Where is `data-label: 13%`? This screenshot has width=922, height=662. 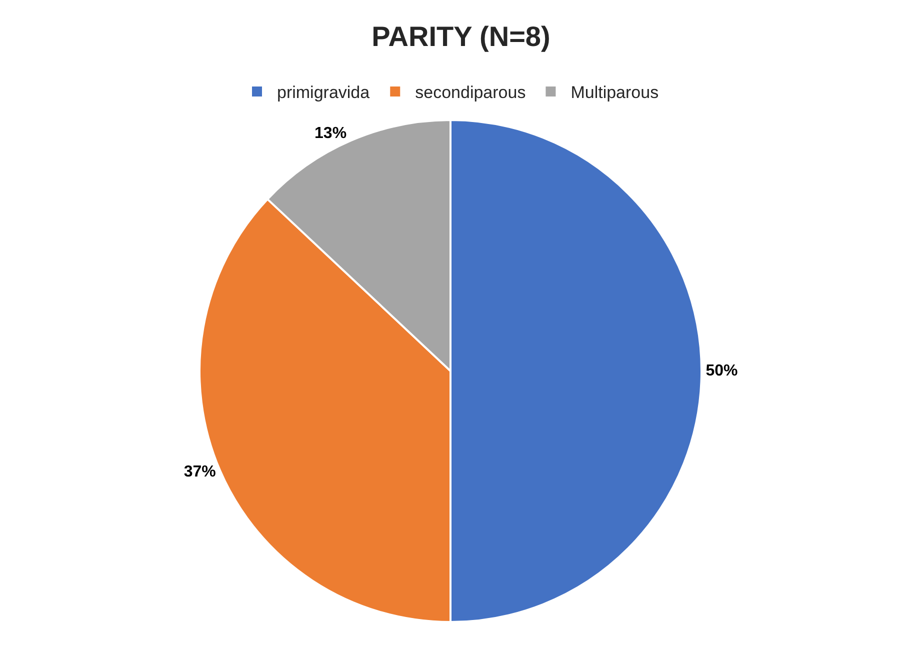
data-label: 13% is located at coordinates (330, 133).